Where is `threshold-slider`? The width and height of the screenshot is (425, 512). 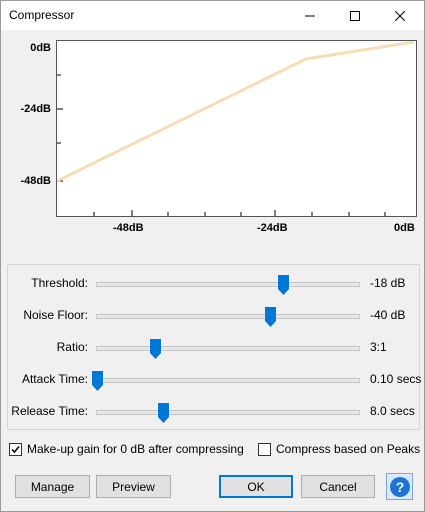 threshold-slider is located at coordinates (228, 285).